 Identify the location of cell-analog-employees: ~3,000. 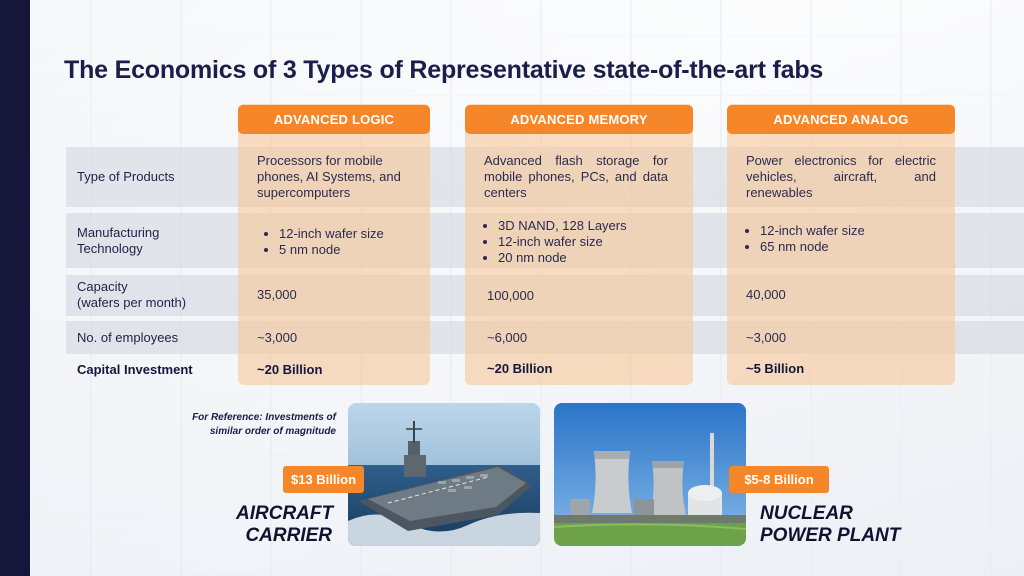
(766, 337).